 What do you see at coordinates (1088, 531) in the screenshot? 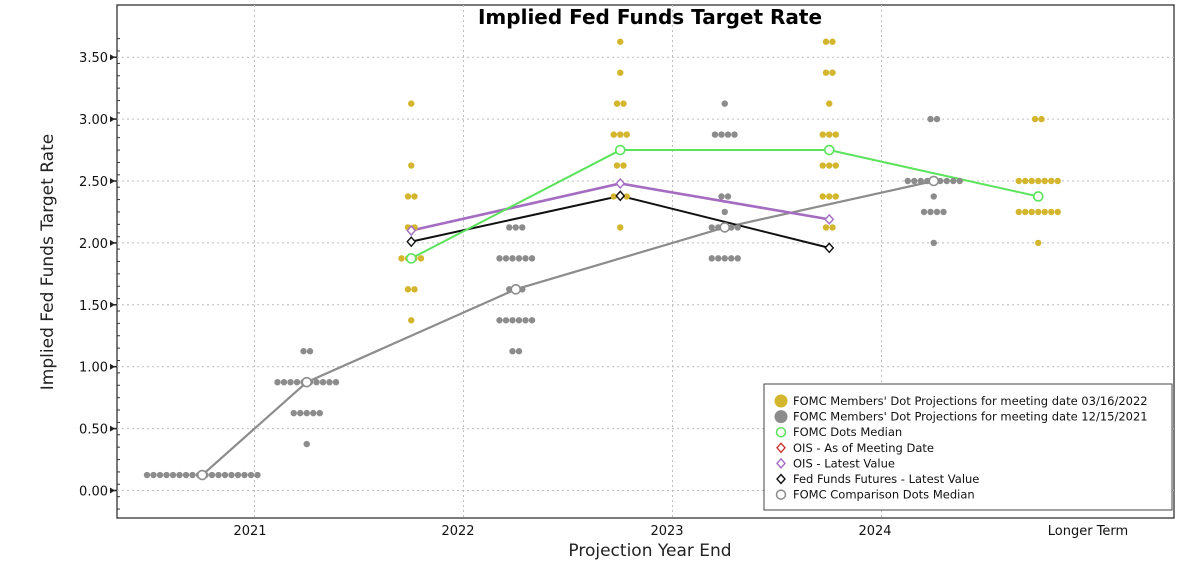
I see `x-tick-label: Longer Term` at bounding box center [1088, 531].